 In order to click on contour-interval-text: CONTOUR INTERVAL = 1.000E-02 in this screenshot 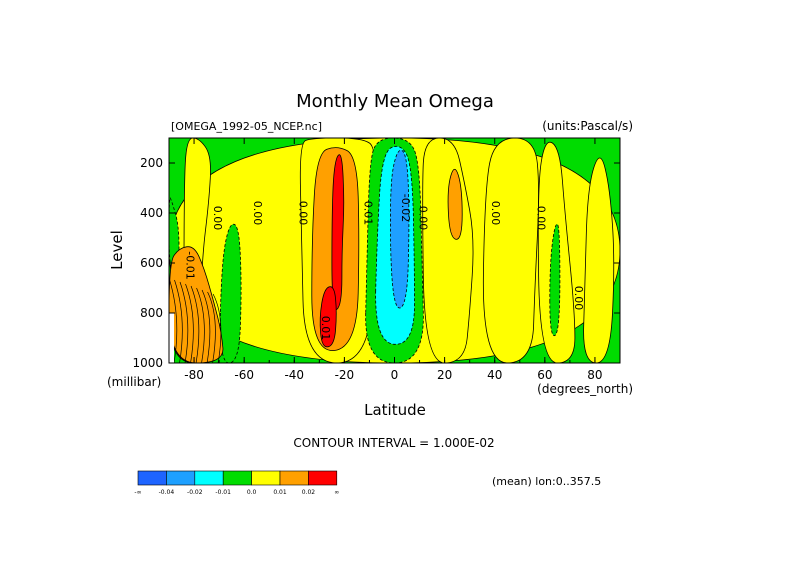, I will do `click(393, 443)`.